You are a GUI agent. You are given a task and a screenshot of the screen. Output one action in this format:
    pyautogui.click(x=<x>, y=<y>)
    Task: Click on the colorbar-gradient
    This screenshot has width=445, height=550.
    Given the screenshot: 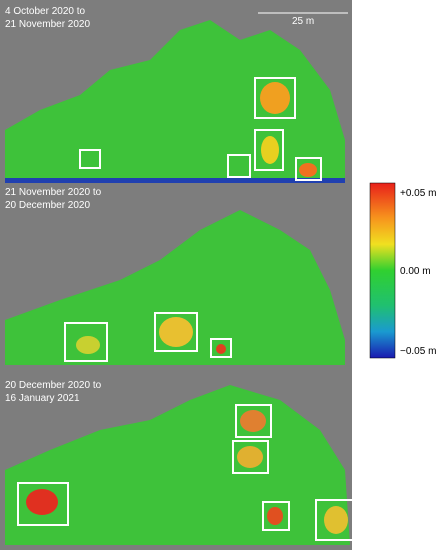 What is the action you would take?
    pyautogui.click(x=382, y=270)
    